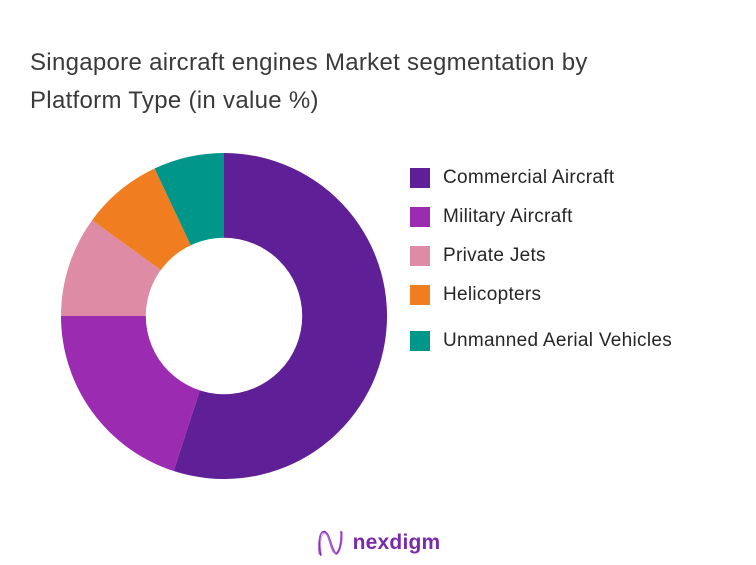 The image size is (756, 565). Describe the element at coordinates (330, 543) in the screenshot. I see `nexdigm-logo-icon` at that location.